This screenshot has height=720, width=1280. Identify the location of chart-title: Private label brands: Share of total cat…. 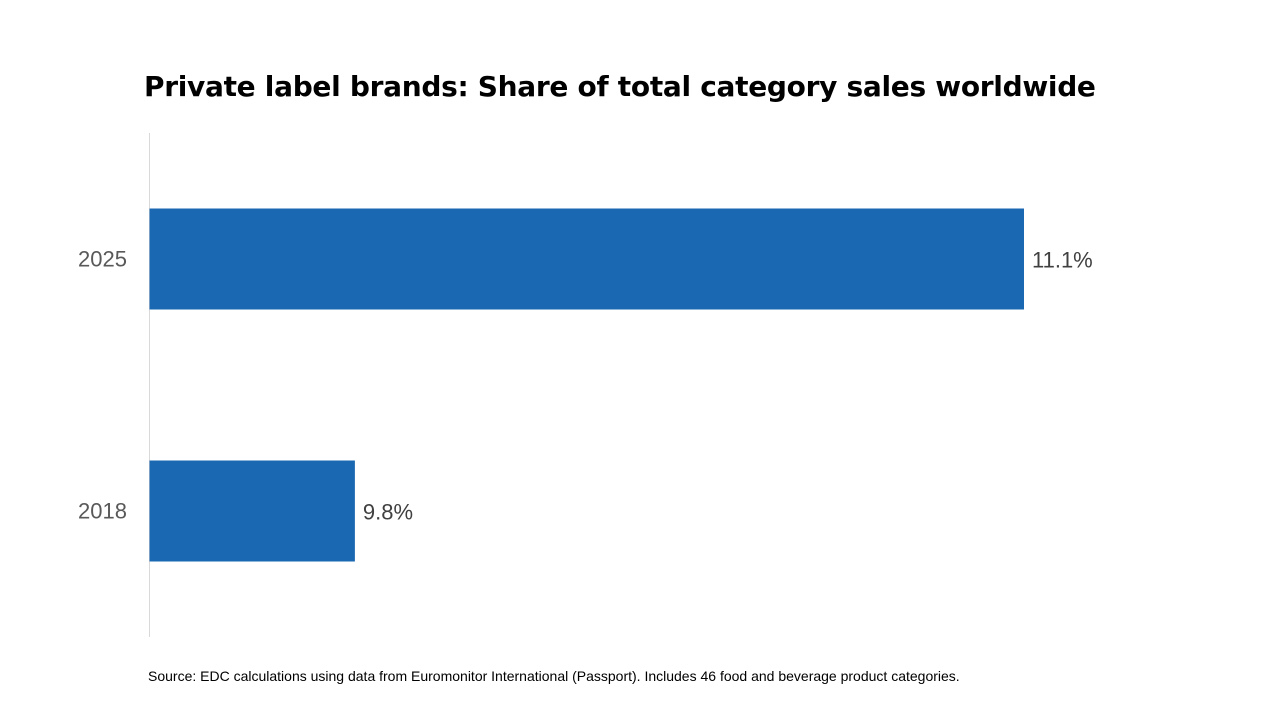
(620, 86).